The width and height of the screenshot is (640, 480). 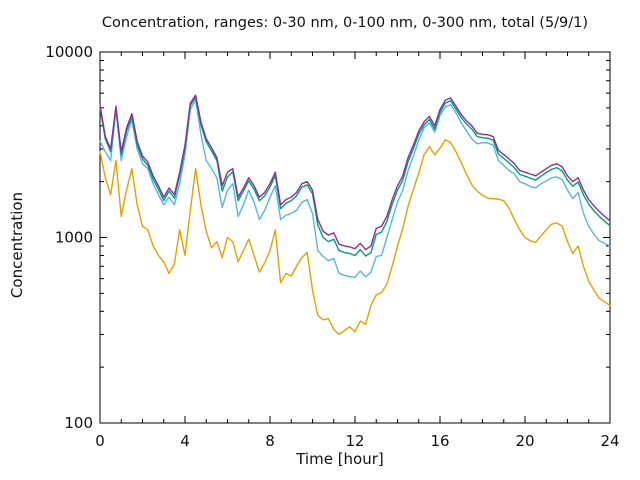 What do you see at coordinates (69, 52) in the screenshot?
I see `y-tick-label: 10000` at bounding box center [69, 52].